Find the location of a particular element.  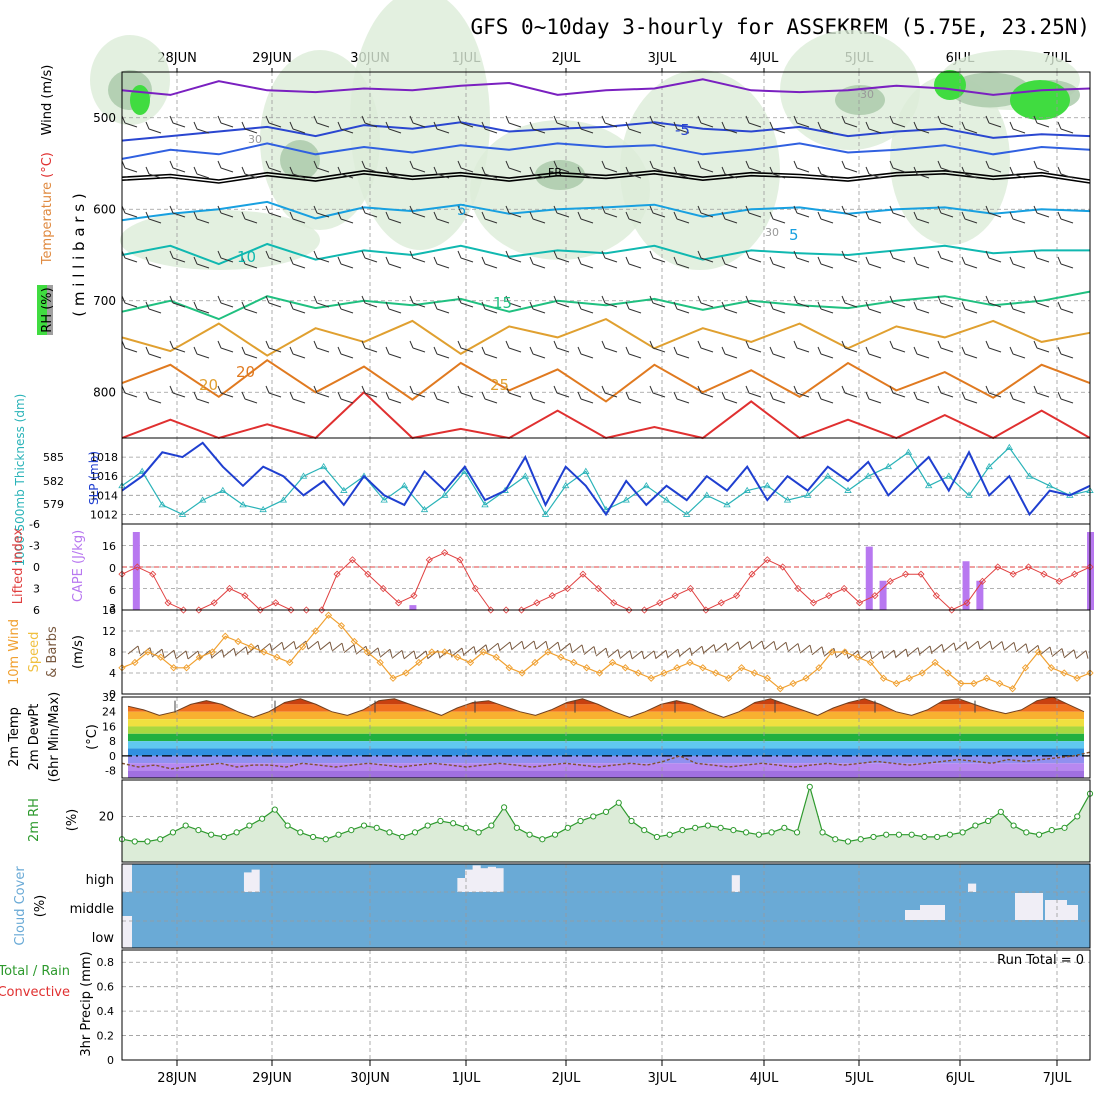

thickness-ytick-label: 582 is located at coordinates (53, 481).